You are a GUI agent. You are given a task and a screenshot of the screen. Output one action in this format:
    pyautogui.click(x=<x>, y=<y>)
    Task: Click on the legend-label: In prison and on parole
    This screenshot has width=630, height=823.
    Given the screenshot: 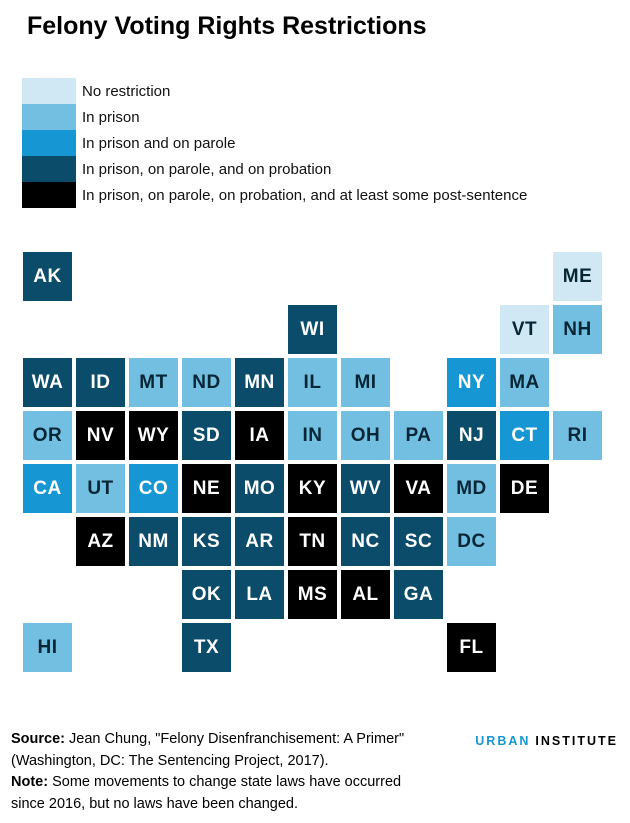 What is the action you would take?
    pyautogui.click(x=159, y=143)
    